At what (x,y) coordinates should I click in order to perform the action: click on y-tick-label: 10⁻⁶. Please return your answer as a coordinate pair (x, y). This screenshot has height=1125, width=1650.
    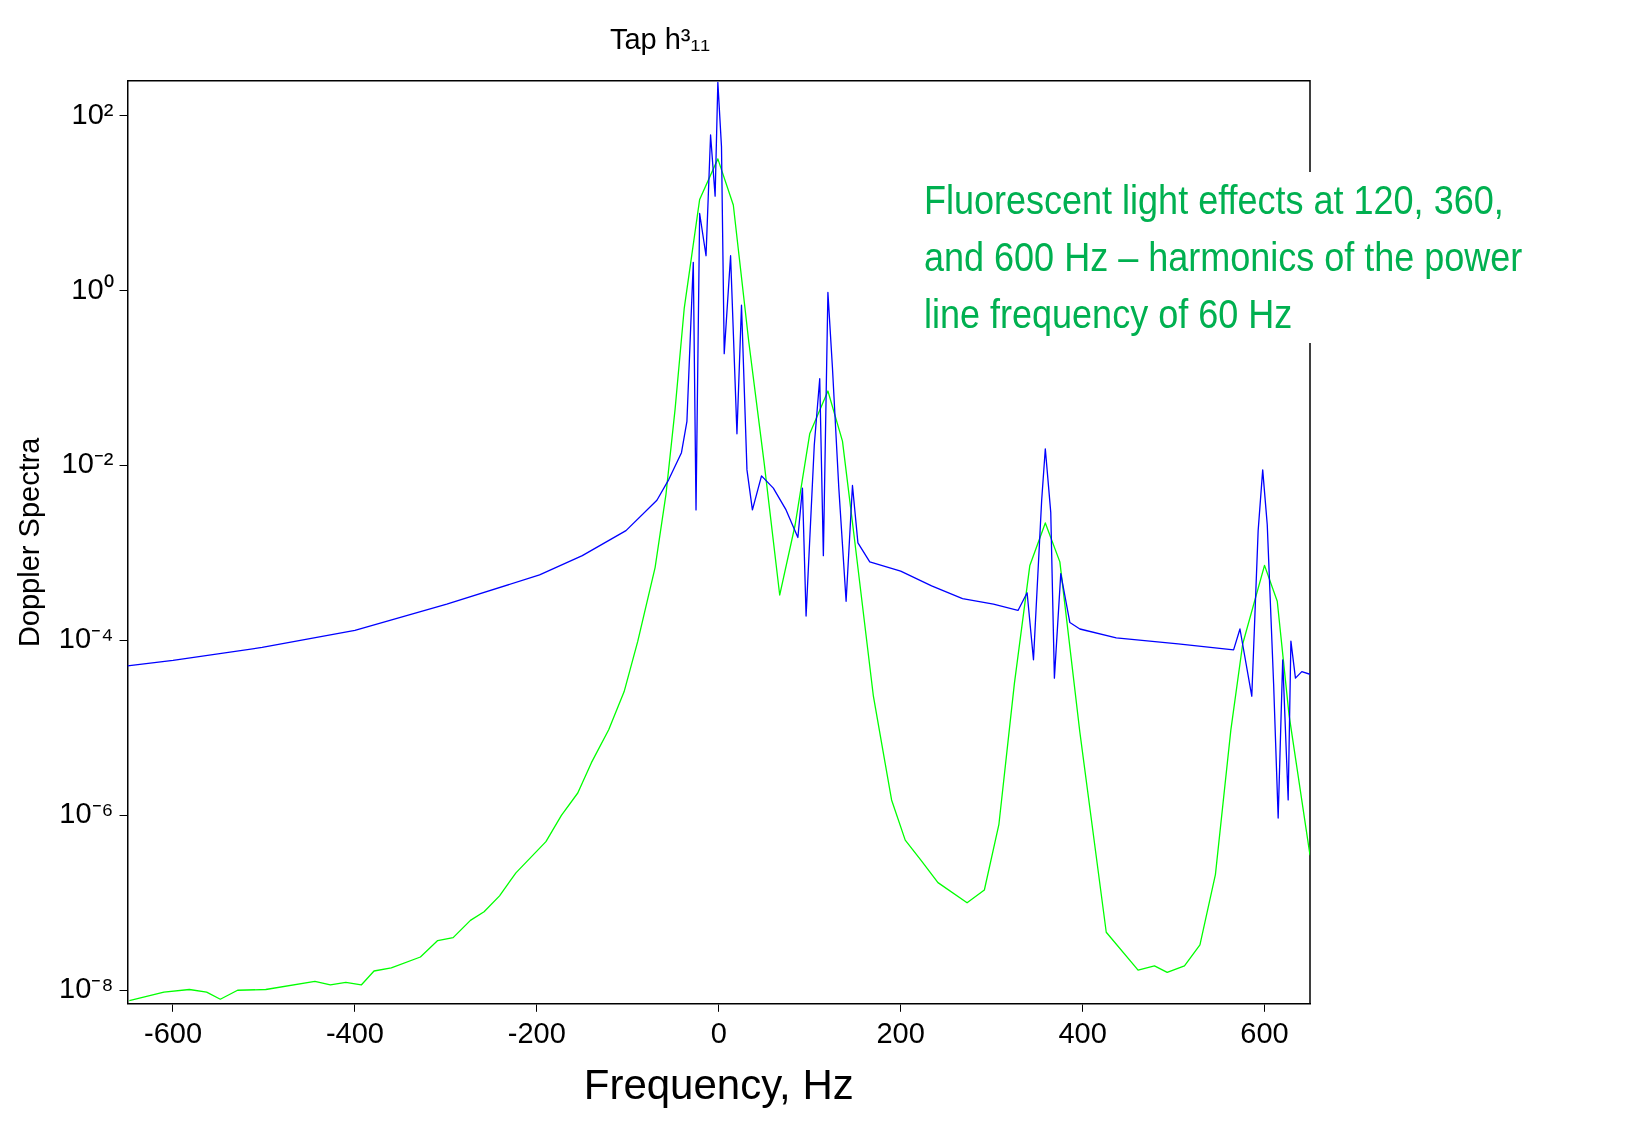
    Looking at the image, I should click on (86, 813).